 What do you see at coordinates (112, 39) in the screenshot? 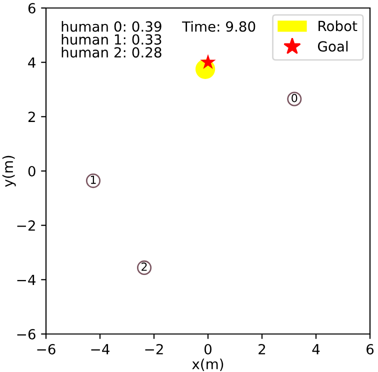
I see `annotation: human 0: 0.39 human 1: 0.33 human 2: 0.28` at bounding box center [112, 39].